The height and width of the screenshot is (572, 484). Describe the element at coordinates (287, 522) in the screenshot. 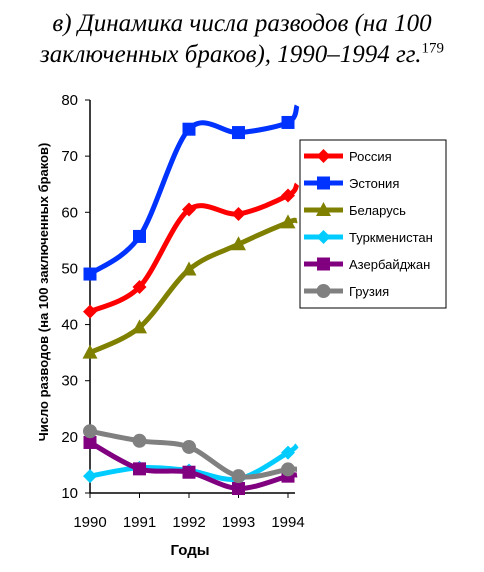

I see `x-tick-label: 1994` at that location.